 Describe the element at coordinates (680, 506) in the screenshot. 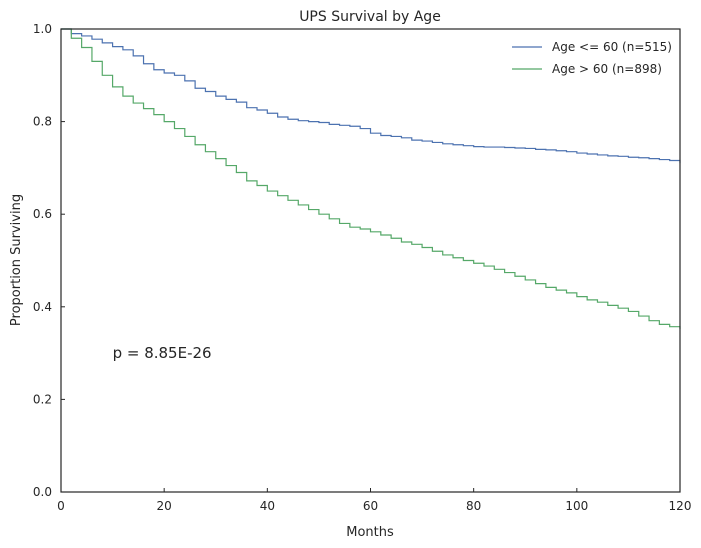

I see `x-tick-label-6: 120` at that location.